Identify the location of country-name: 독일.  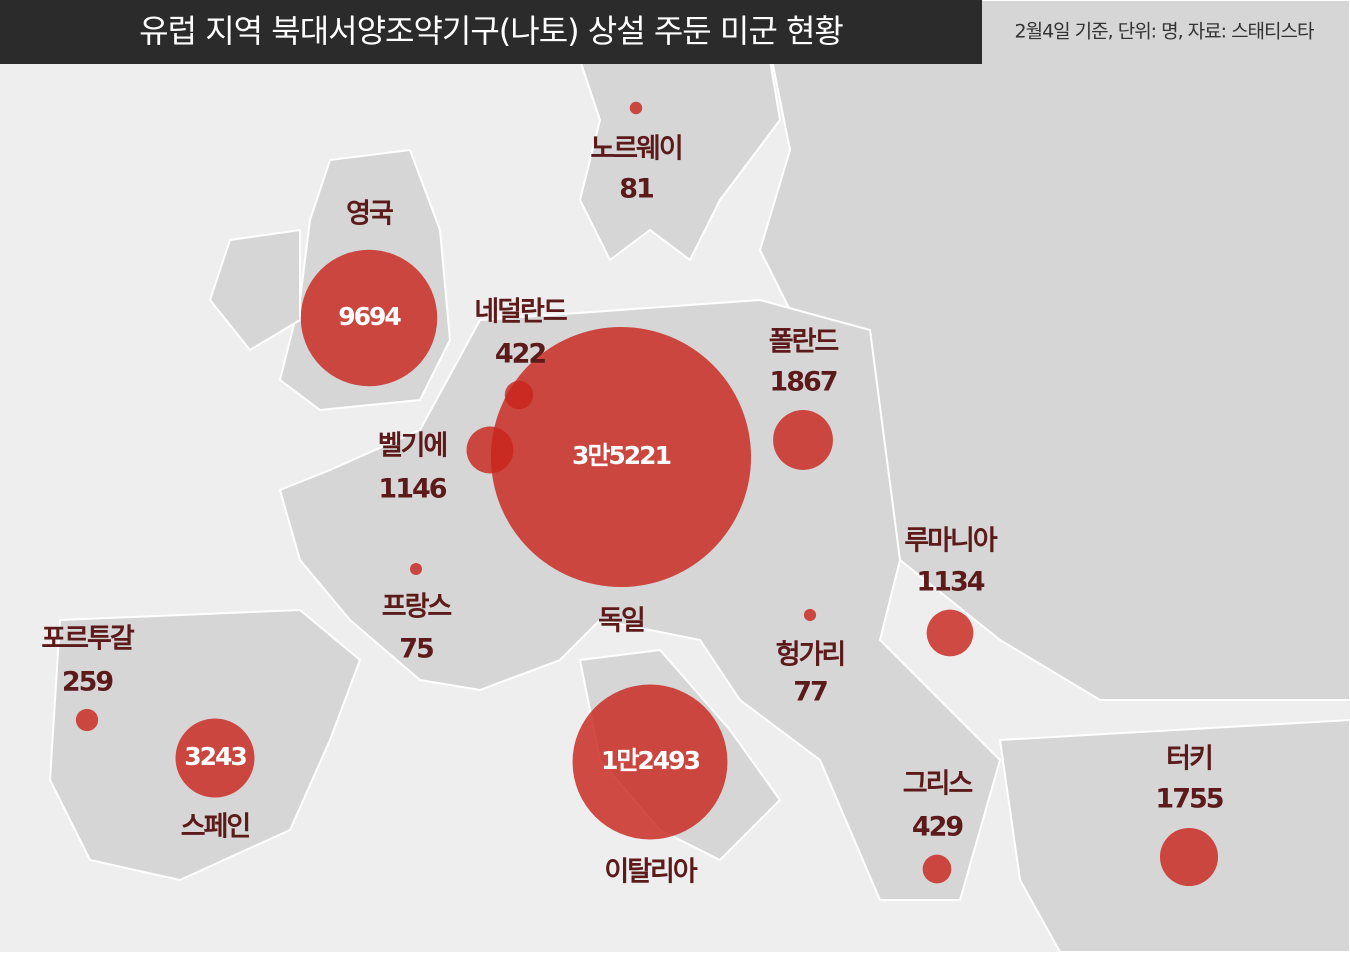
(621, 621).